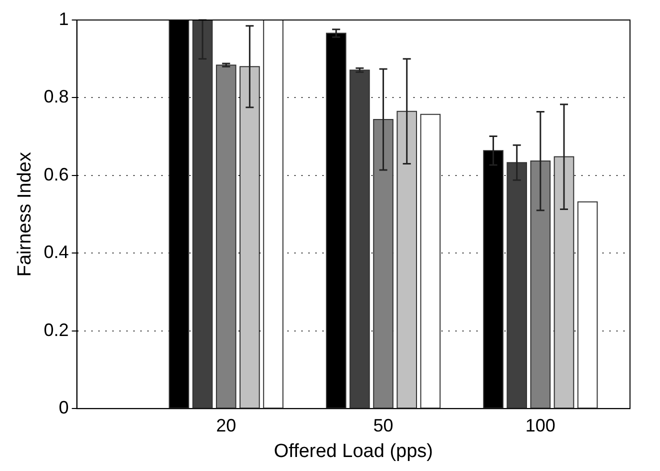  I want to click on y-tick-label: 0.4, so click(56, 252).